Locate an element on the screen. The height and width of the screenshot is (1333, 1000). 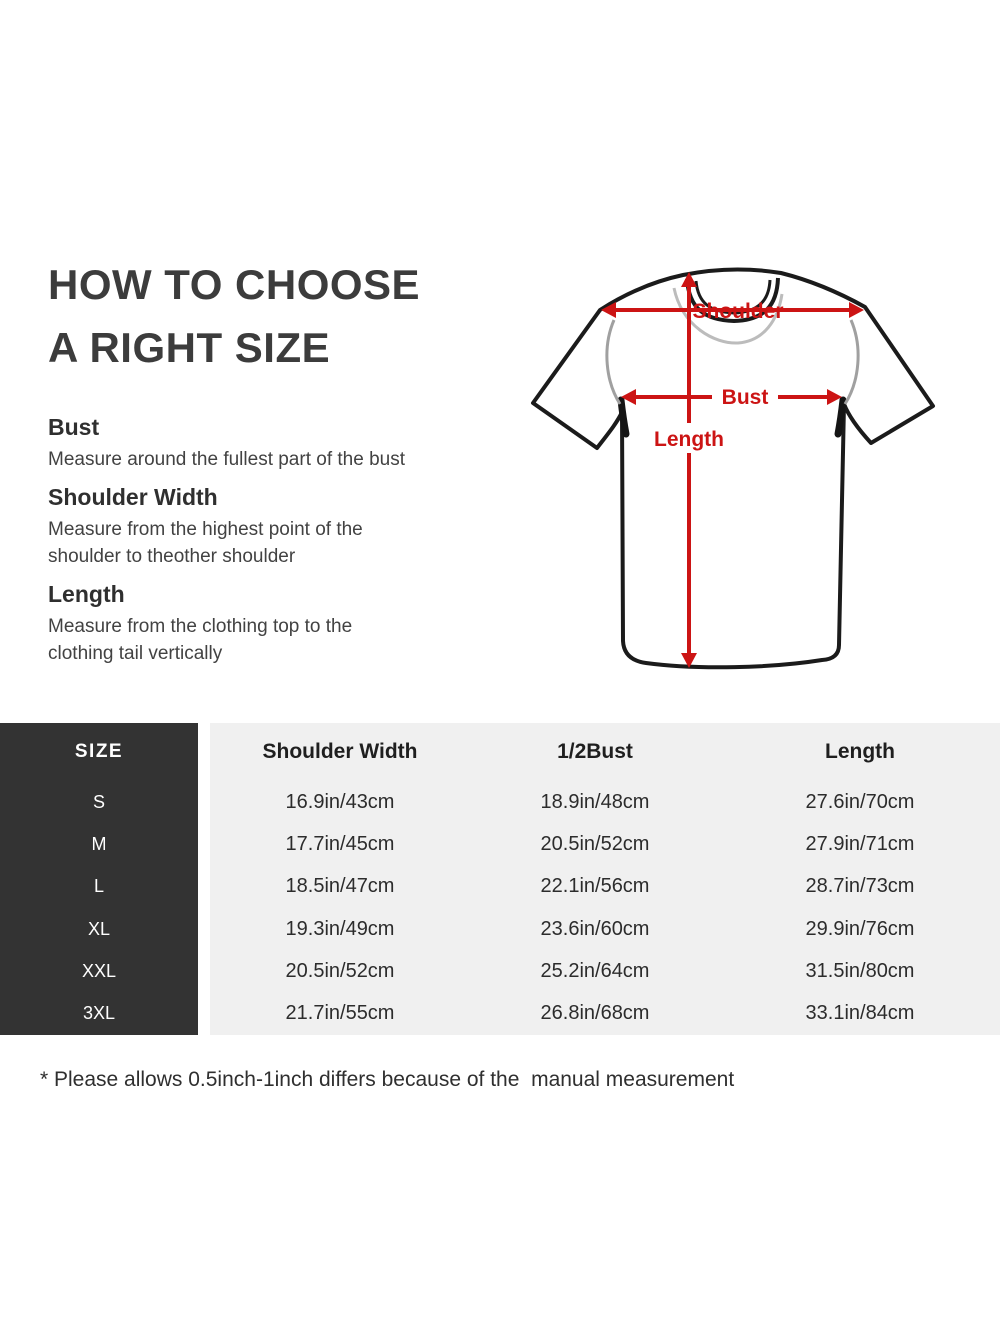
bust-arrow-label: Bust is located at coordinates (745, 397).